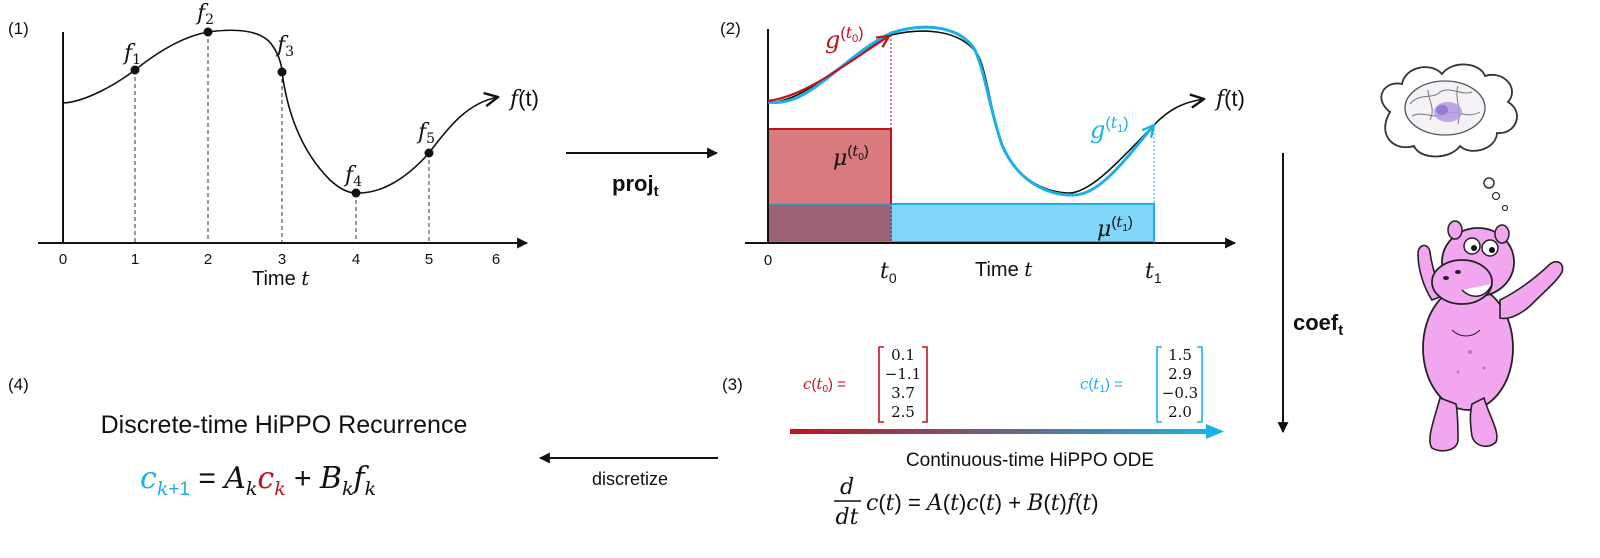 The image size is (1600, 558). I want to click on panel-4-tag: (4), so click(18, 384).